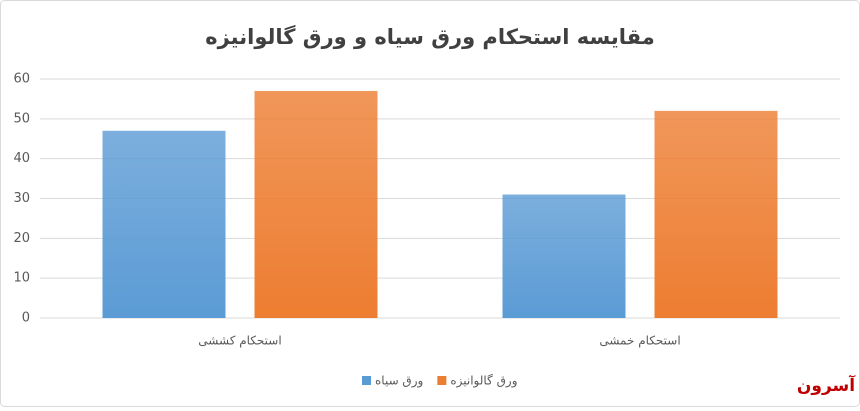 The width and height of the screenshot is (860, 411). I want to click on y-tick-label: 10, so click(21, 278).